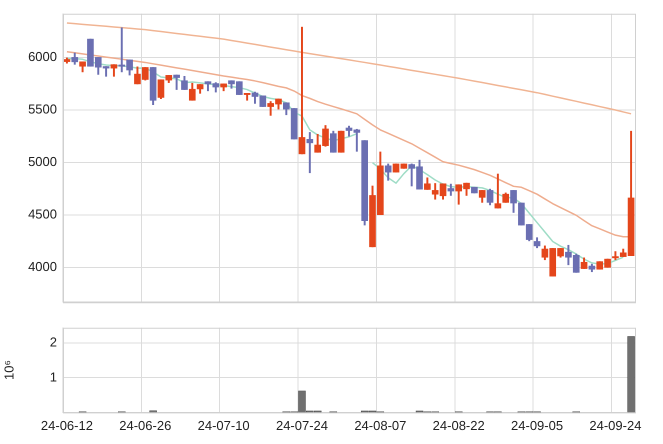  I want to click on y-tick-label: 2, so click(53, 342).